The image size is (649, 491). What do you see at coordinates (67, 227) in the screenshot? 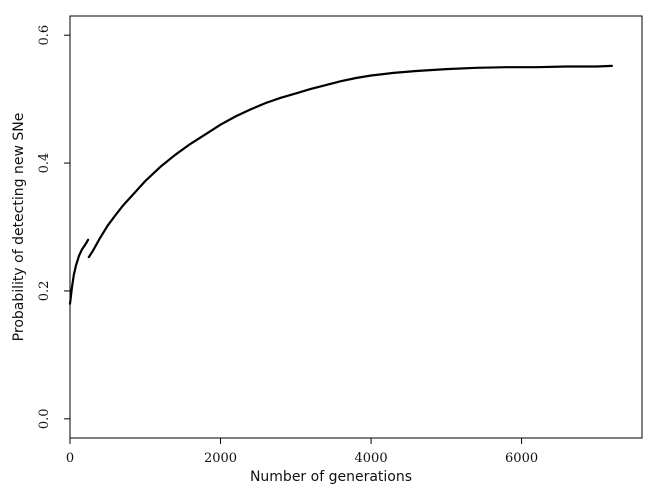
I see `y-axis-ticks` at bounding box center [67, 227].